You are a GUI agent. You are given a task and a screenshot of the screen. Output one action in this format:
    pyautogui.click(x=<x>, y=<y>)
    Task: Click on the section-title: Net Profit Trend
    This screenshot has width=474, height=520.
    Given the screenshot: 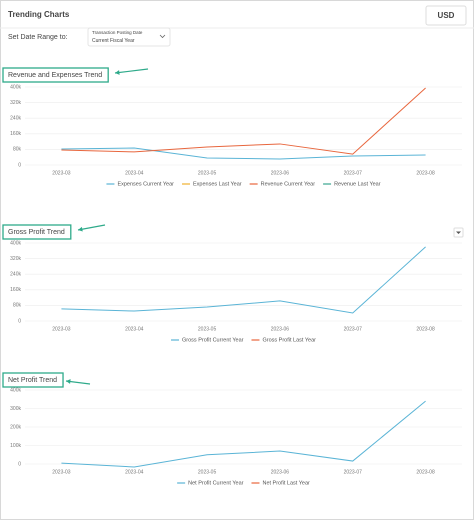 What is the action you would take?
    pyautogui.click(x=32, y=380)
    